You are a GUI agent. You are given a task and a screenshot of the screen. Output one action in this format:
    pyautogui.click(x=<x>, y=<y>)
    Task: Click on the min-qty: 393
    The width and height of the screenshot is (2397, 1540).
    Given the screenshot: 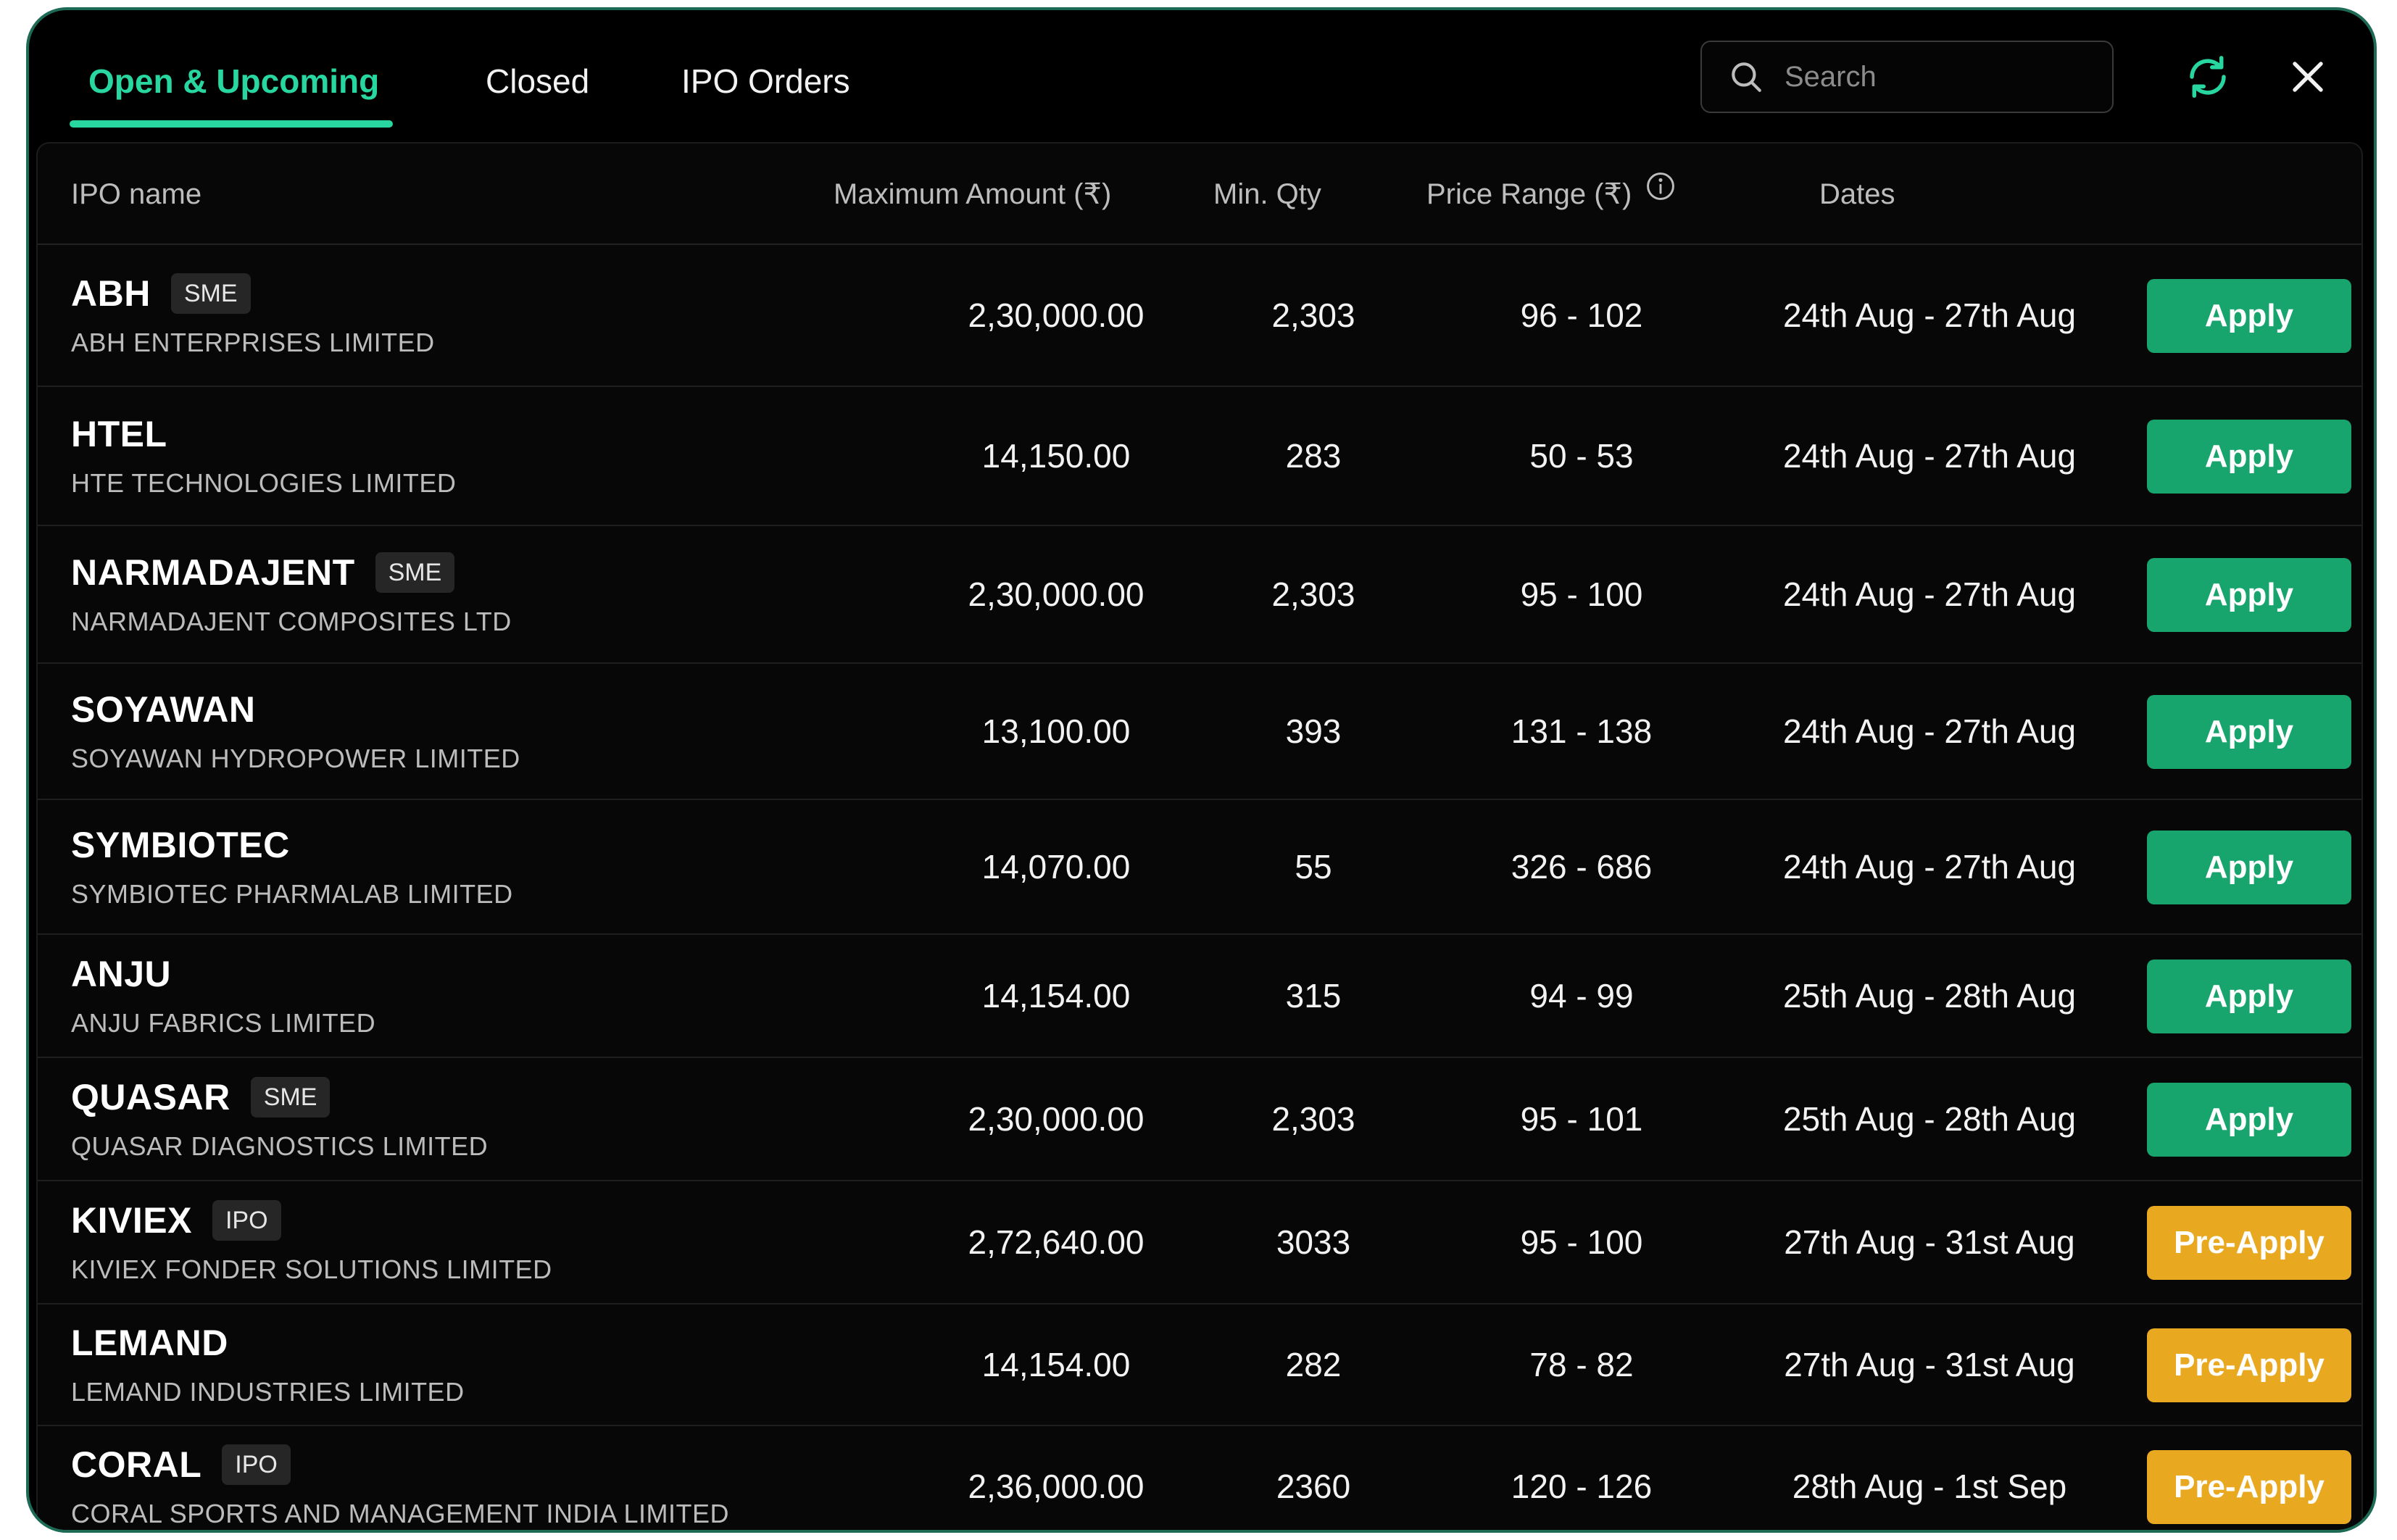 What is the action you would take?
    pyautogui.click(x=1313, y=731)
    